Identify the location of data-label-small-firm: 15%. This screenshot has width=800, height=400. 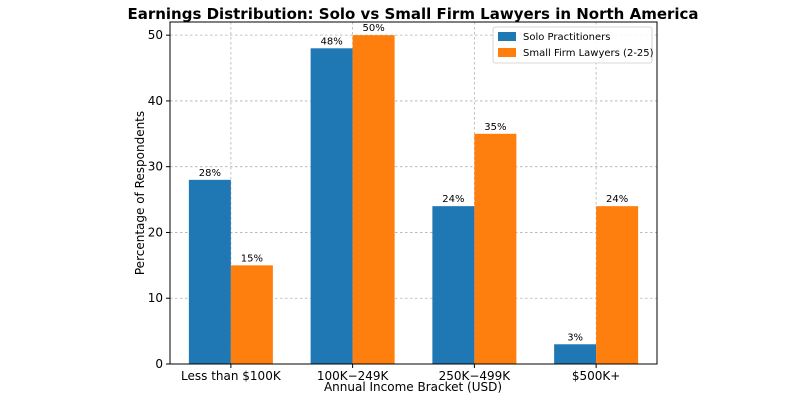
(252, 258).